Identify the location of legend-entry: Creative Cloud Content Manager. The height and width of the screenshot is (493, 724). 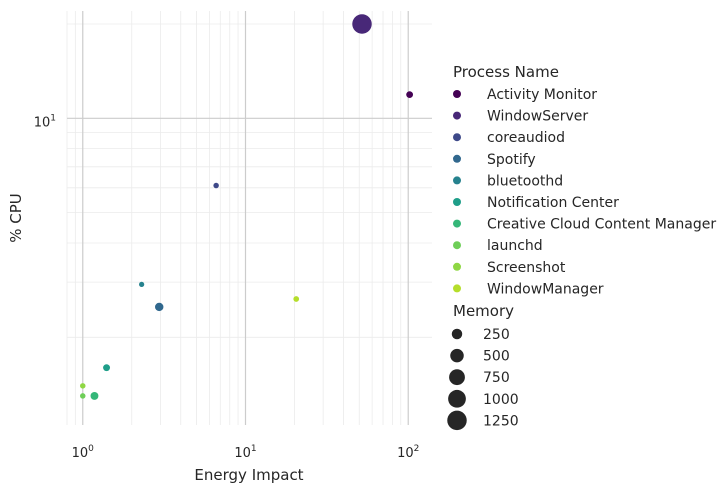
(584, 225).